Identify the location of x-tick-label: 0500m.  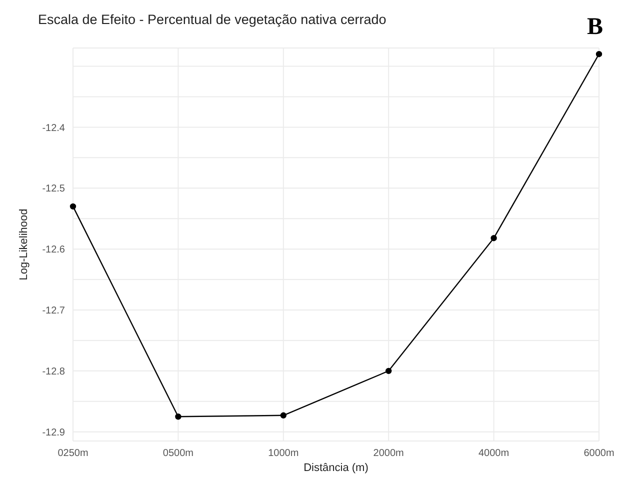
(178, 454).